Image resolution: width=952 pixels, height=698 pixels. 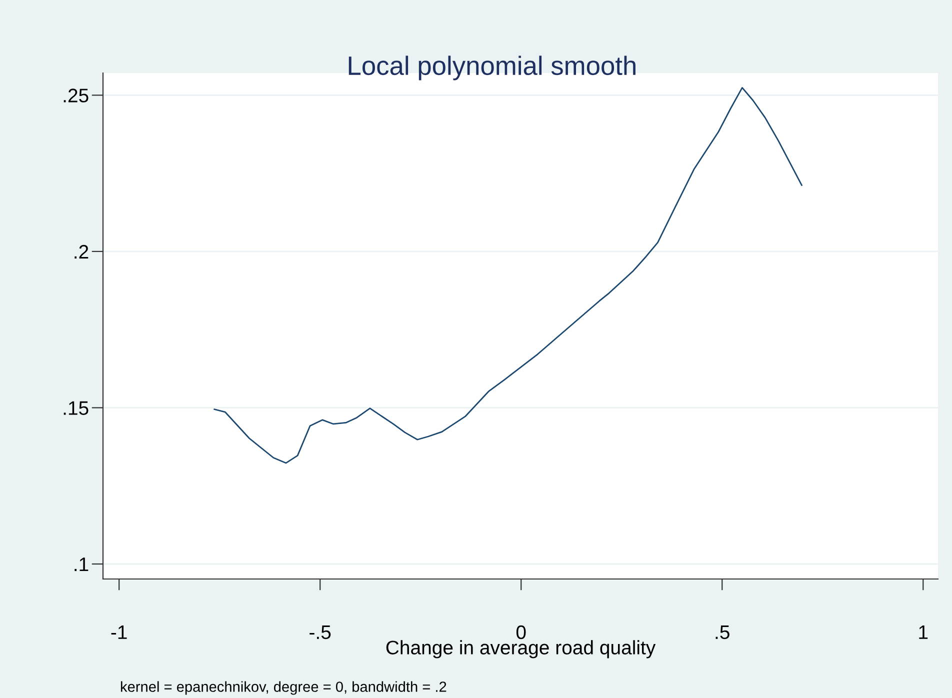 I want to click on x-axis-title: Change in average road quality, so click(x=521, y=649).